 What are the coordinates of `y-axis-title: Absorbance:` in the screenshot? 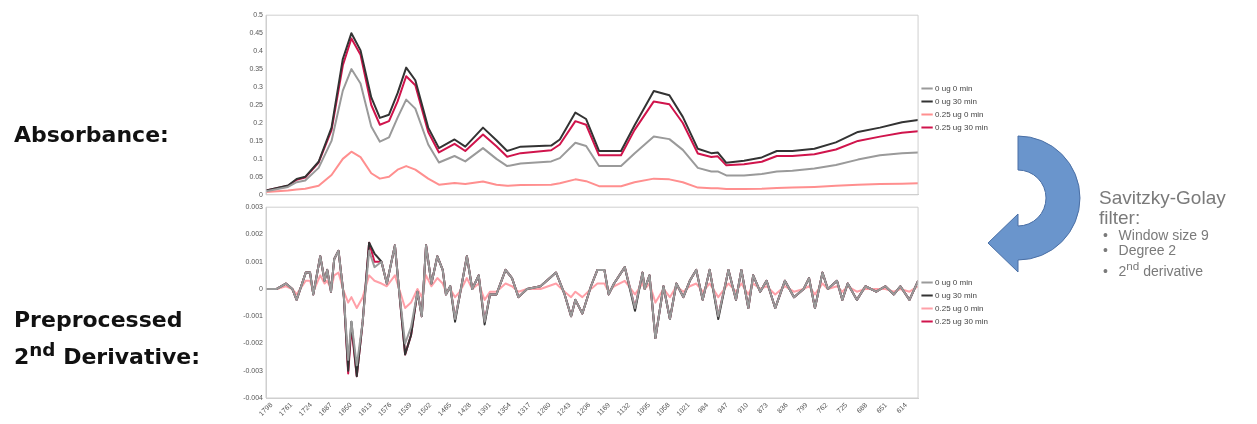 It's located at (92, 135).